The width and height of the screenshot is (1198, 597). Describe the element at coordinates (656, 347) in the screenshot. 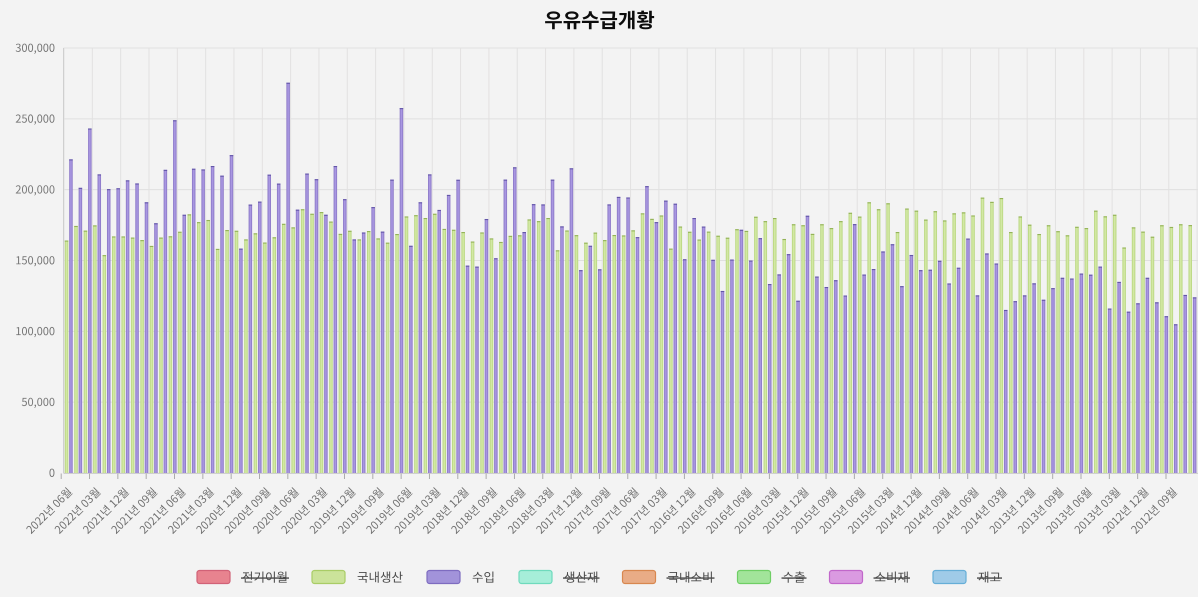

I see `bar-수입-2017년 04월` at that location.